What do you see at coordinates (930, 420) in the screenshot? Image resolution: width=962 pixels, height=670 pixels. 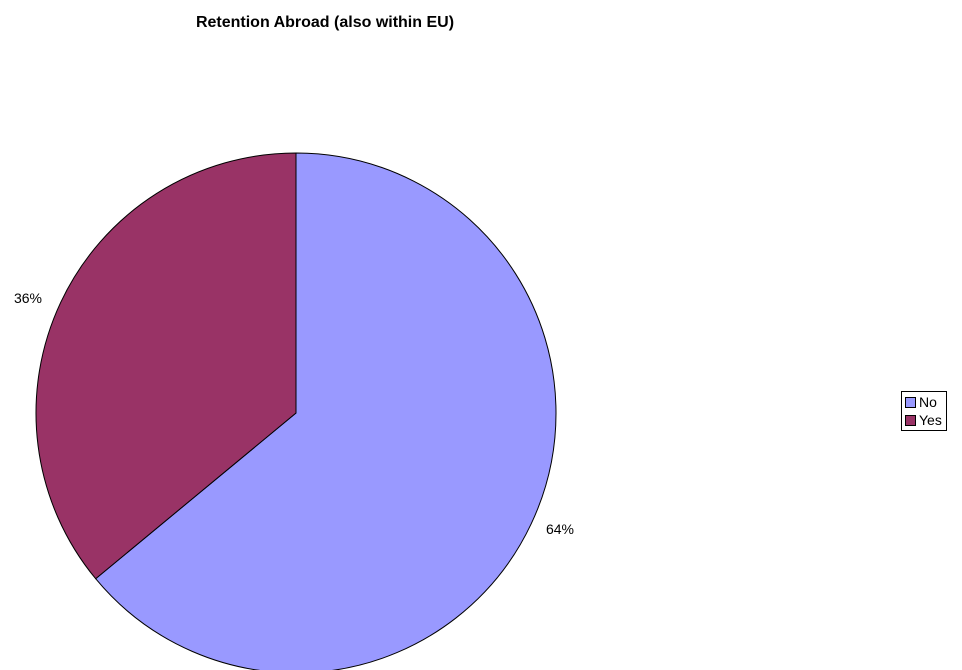 I see `legend-label-yes: Yes` at bounding box center [930, 420].